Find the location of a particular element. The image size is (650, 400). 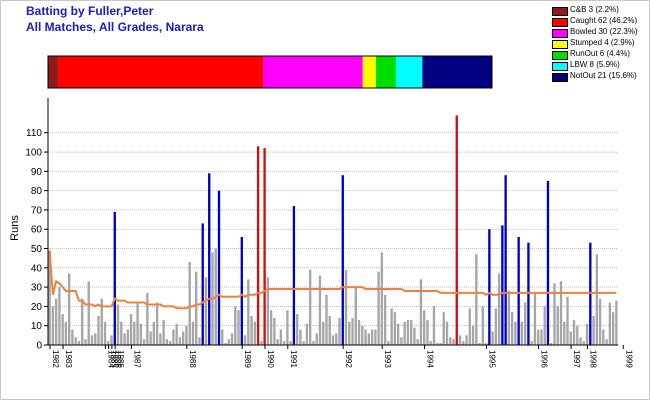

y-axis-ticks: 0 10 20 30 40 50 60 70 80 90 100 110 is located at coordinates (36, 240).